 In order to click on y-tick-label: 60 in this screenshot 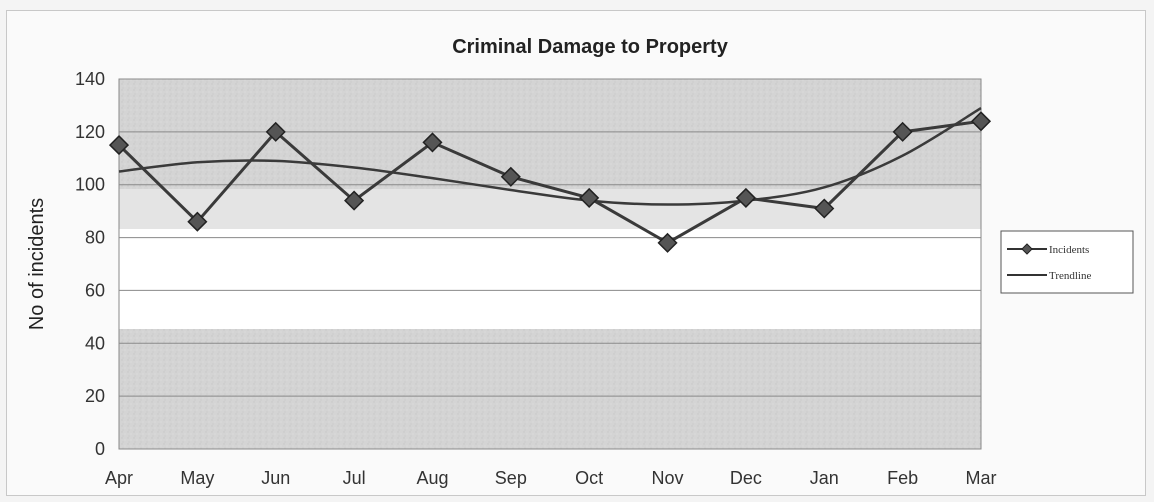, I will do `click(95, 290)`.